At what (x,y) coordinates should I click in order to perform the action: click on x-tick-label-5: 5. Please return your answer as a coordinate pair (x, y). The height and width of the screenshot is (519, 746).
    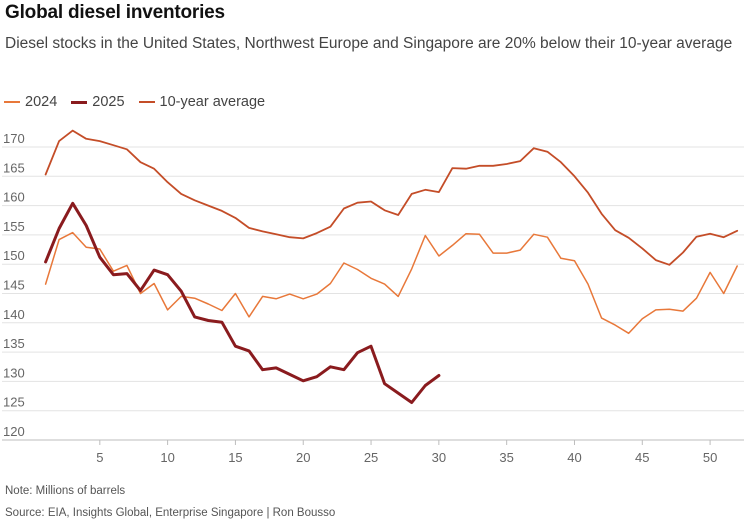
    Looking at the image, I should click on (99, 457).